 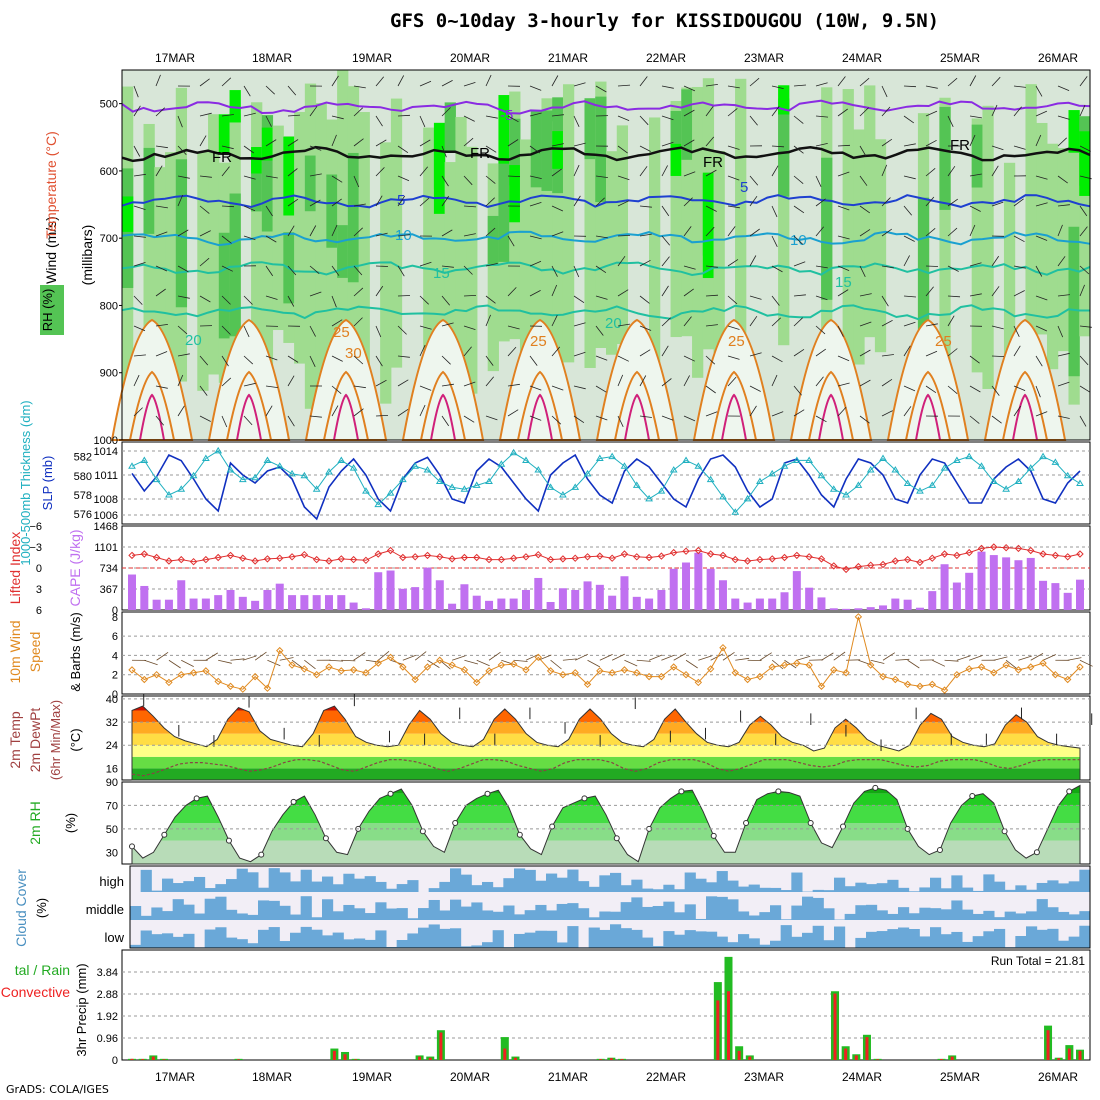 I want to click on isotherm-35-bubble, so click(x=249, y=417).